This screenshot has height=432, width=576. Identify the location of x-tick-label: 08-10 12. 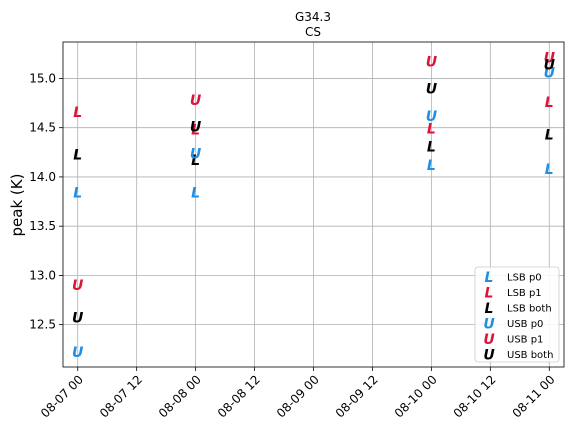
(475, 396).